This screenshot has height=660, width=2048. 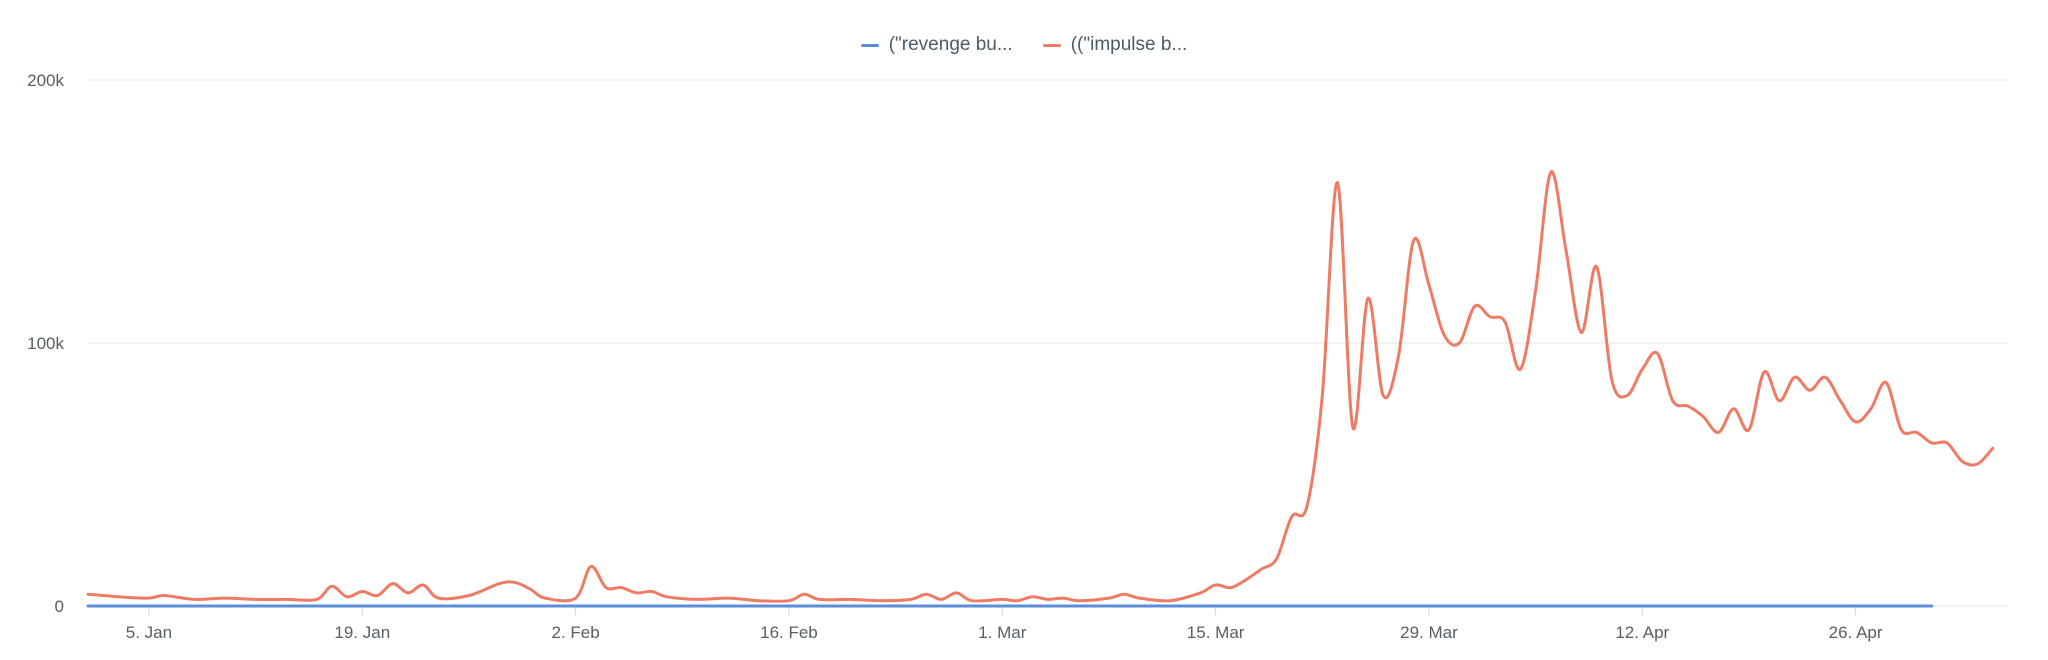 I want to click on y-axis: 0 100k 200k, so click(x=45, y=343).